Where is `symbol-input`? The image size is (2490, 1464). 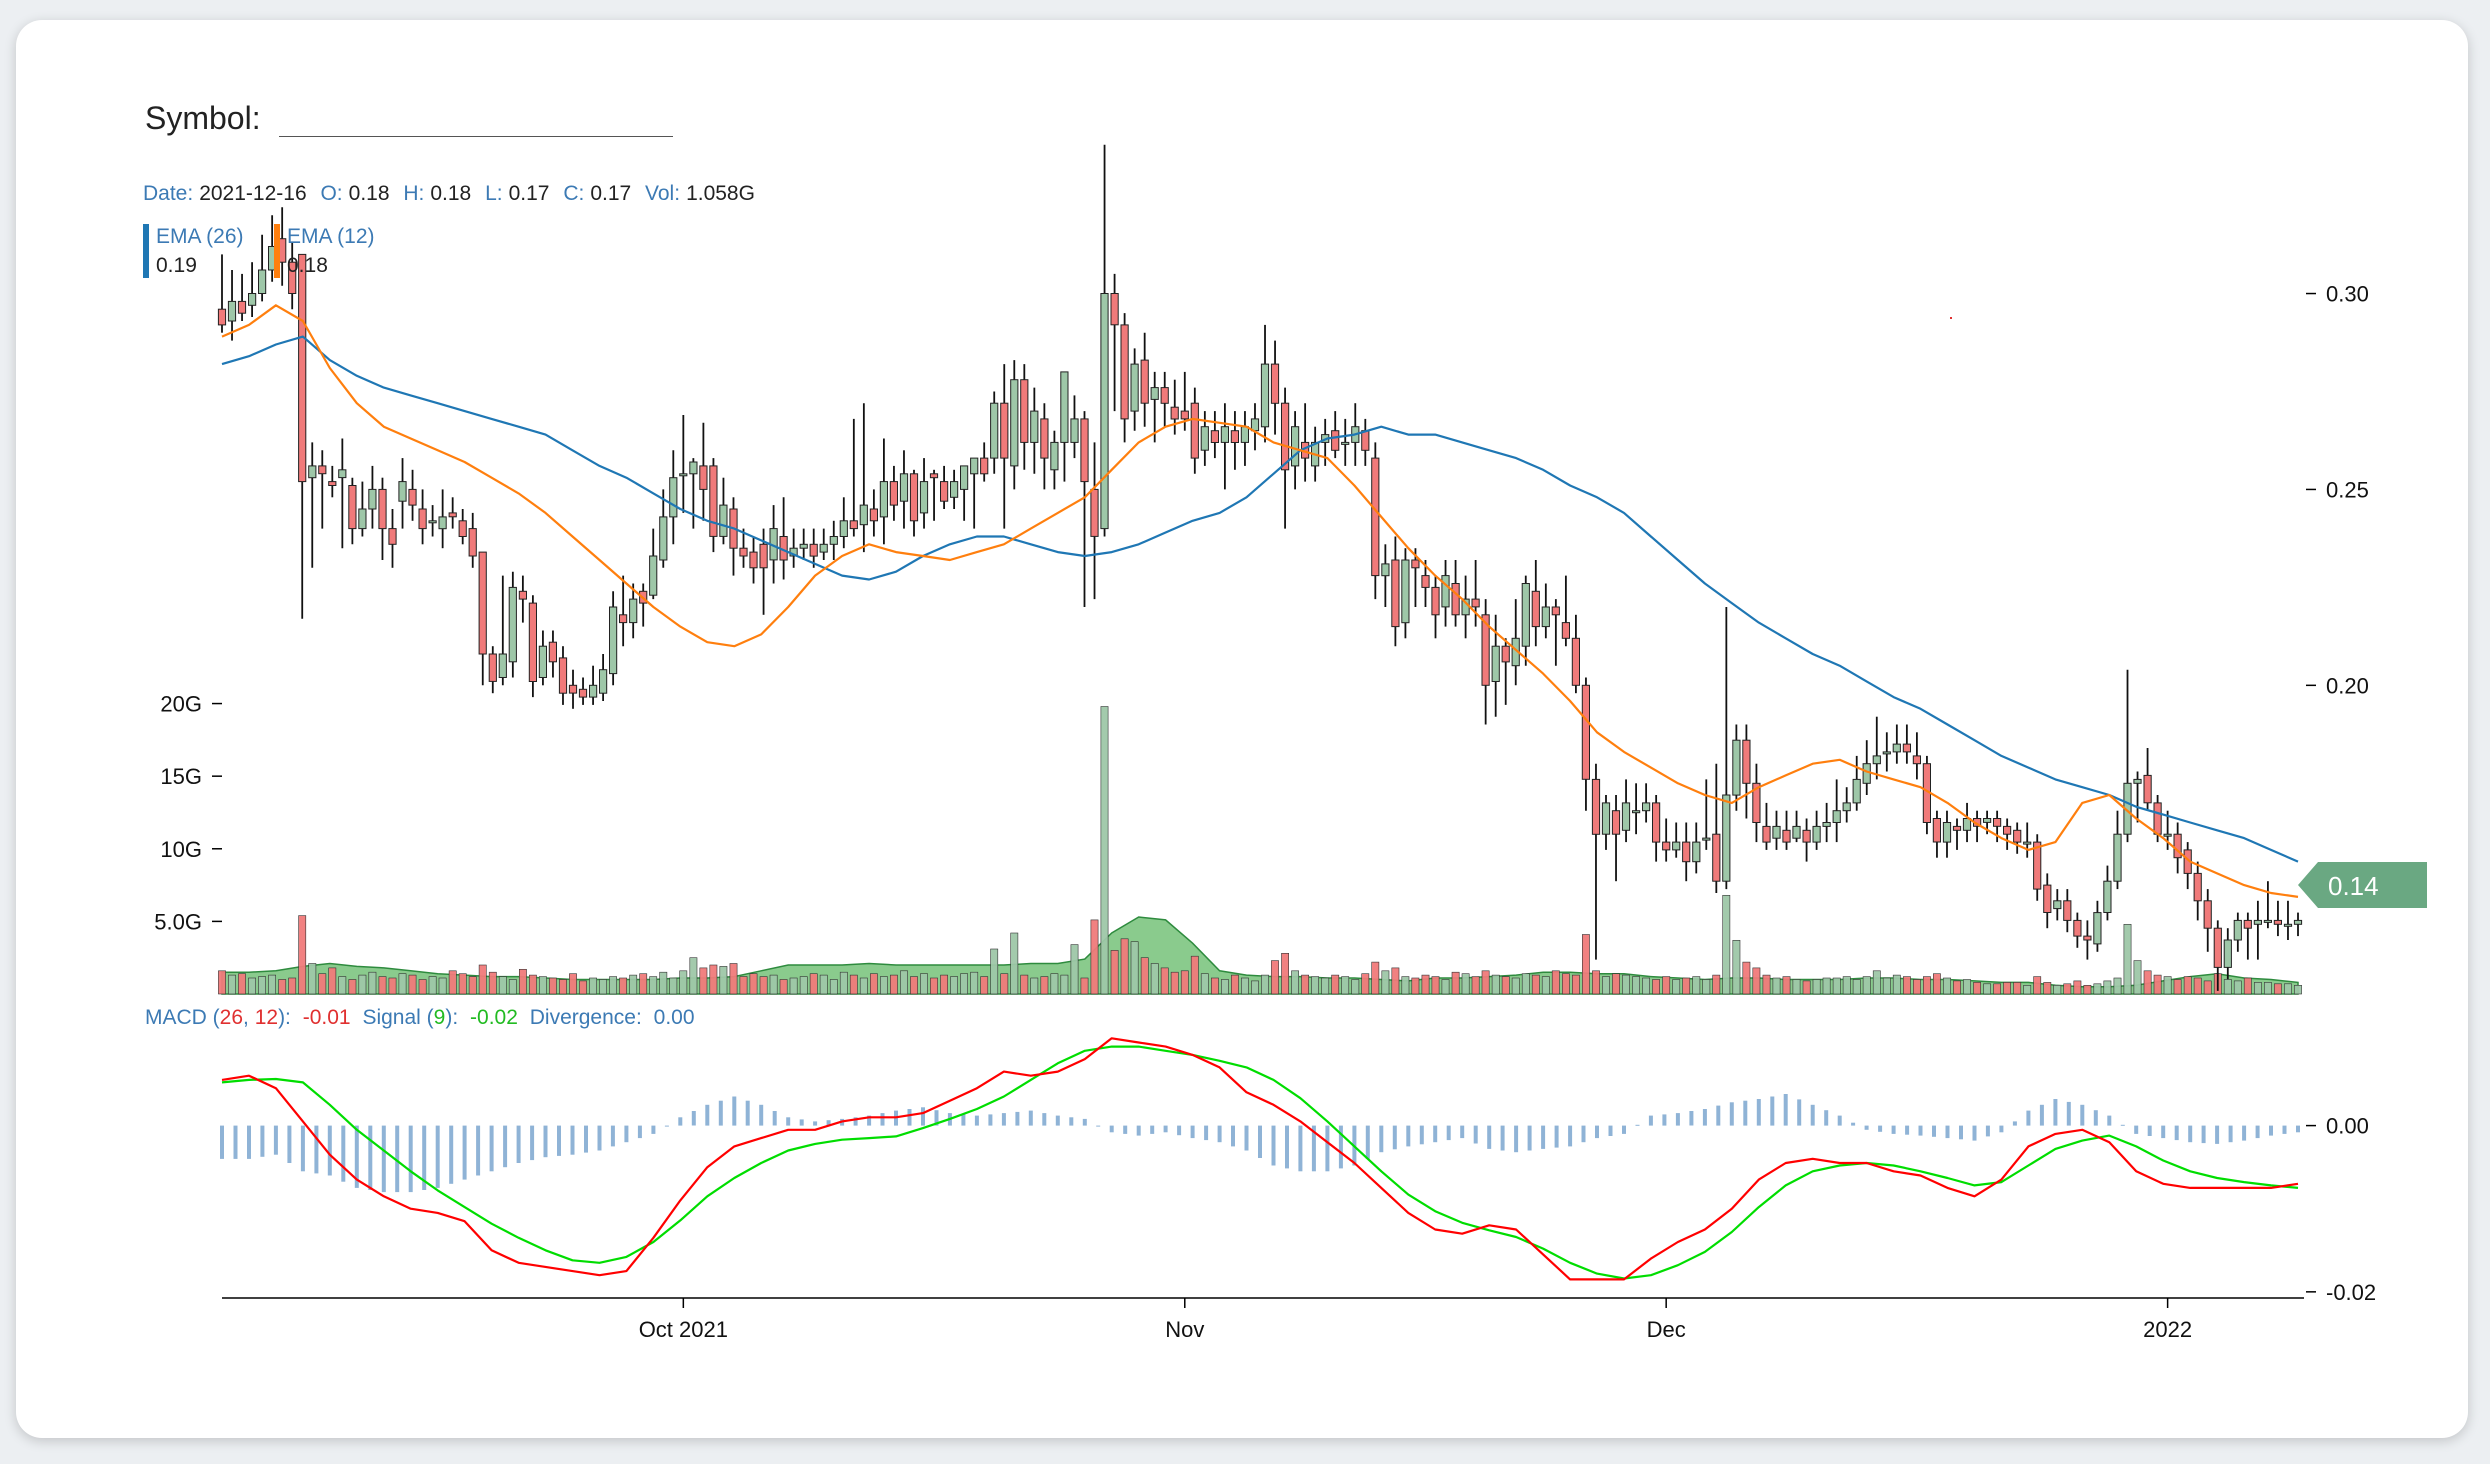 symbol-input is located at coordinates (475, 117).